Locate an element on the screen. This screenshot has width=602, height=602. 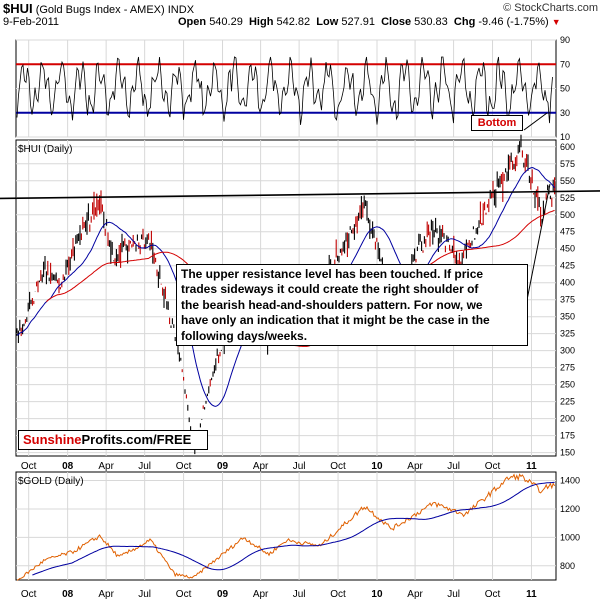
gold-panel-title: $GOLD (Daily) is located at coordinates (51, 481).